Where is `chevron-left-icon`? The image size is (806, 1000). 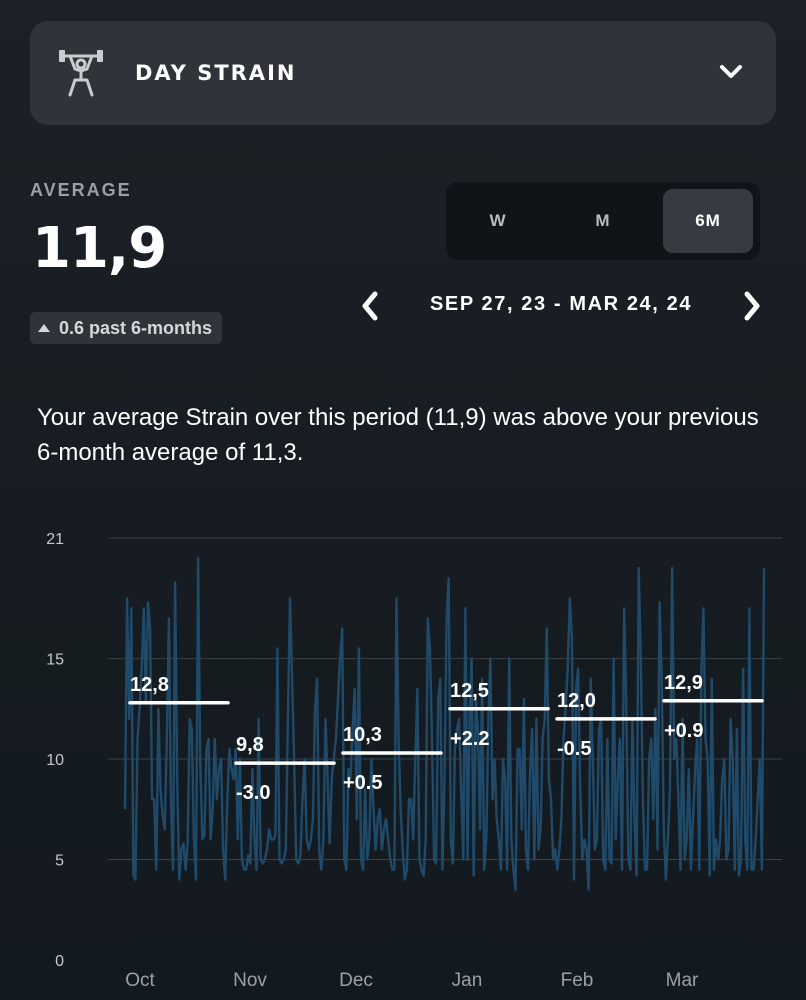
chevron-left-icon is located at coordinates (370, 306).